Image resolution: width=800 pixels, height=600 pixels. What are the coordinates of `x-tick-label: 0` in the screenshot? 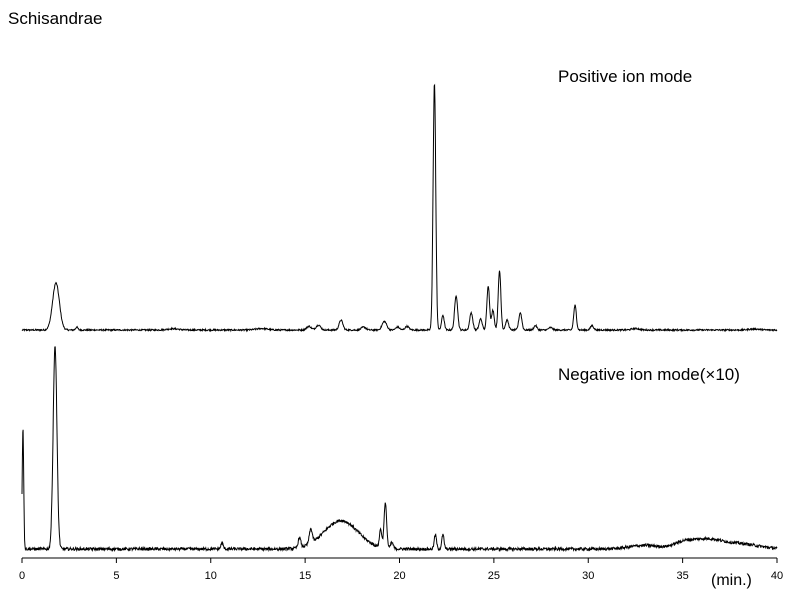 It's located at (22, 576).